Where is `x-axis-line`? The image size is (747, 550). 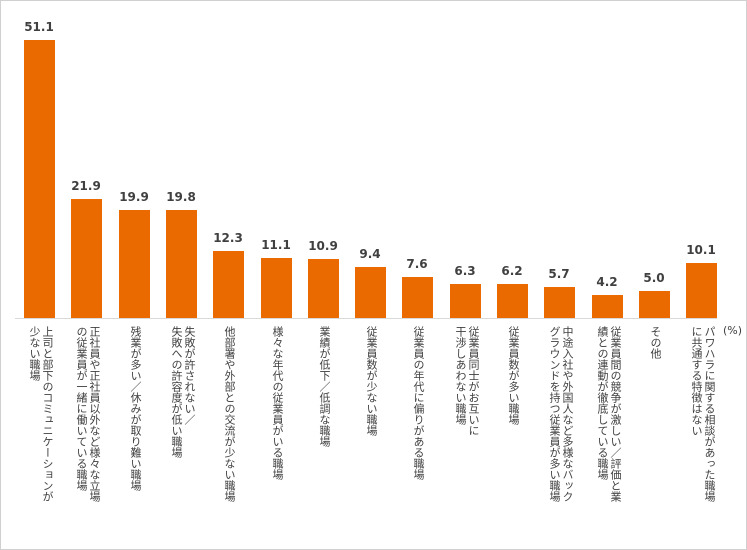 x-axis-line is located at coordinates (366, 318).